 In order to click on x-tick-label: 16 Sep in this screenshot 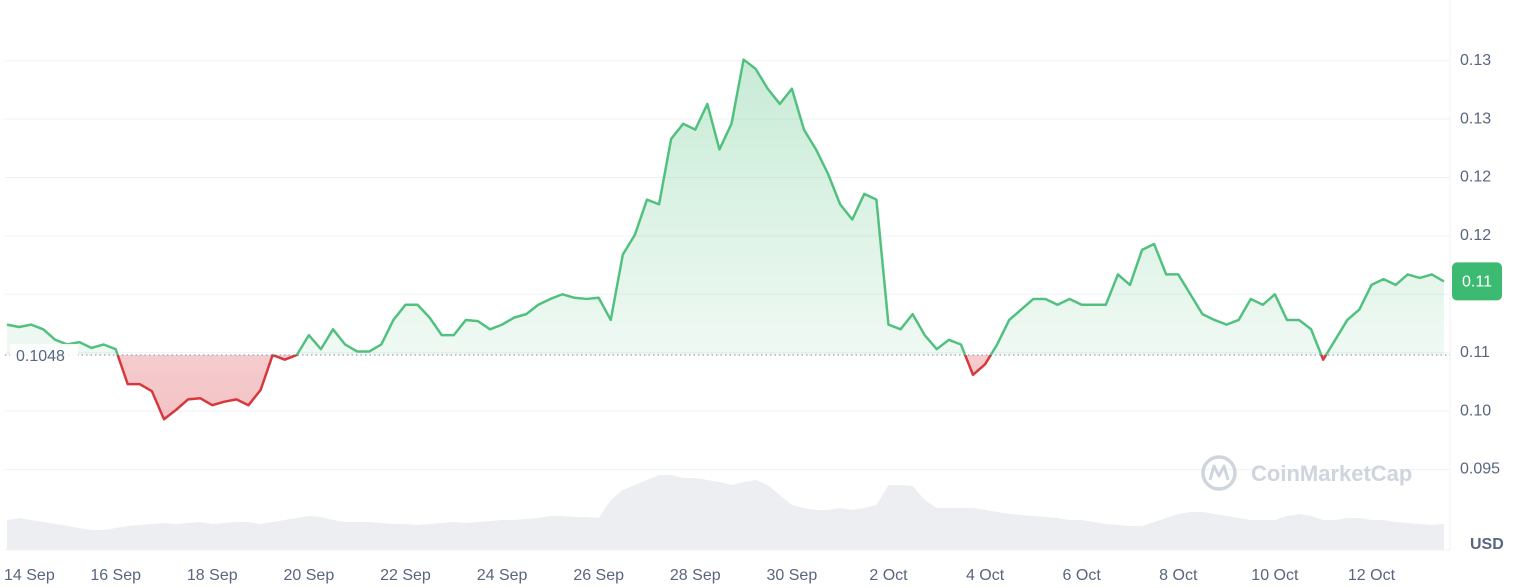, I will do `click(115, 575)`.